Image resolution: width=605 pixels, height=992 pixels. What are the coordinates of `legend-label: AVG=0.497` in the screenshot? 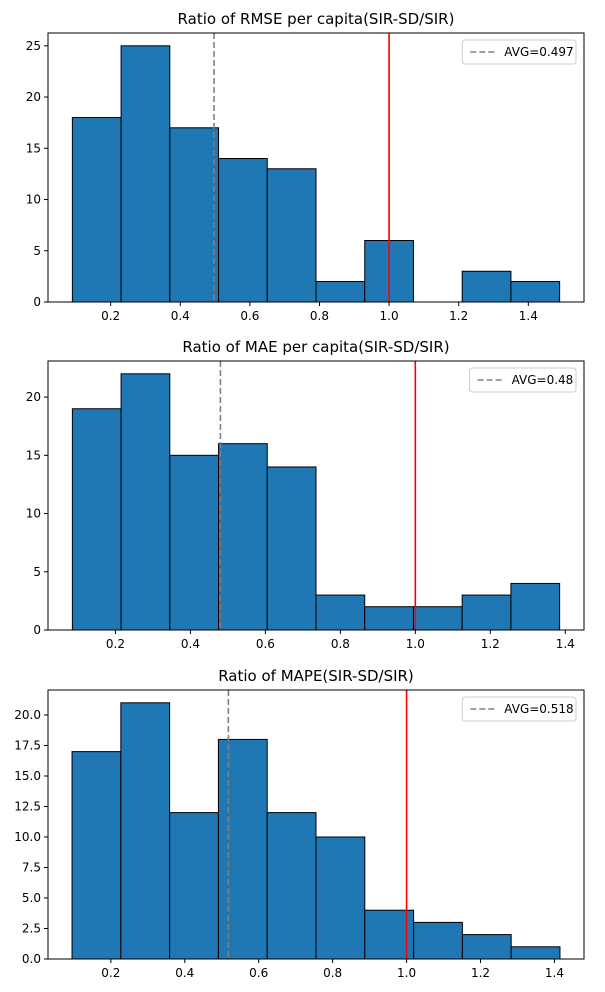 It's located at (538, 52).